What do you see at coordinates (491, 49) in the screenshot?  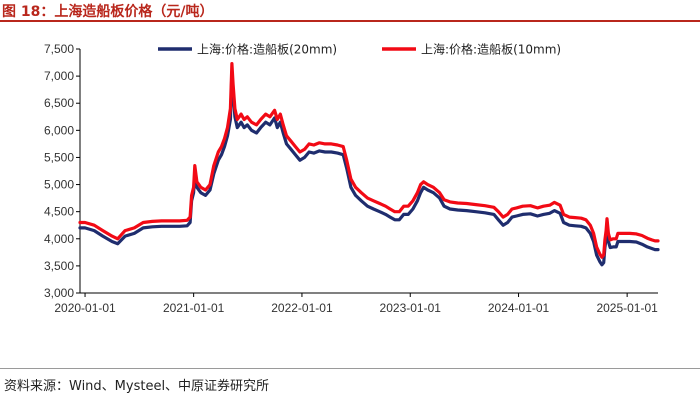 I see `legend-label: 上海:价格:造船板(10mm)` at bounding box center [491, 49].